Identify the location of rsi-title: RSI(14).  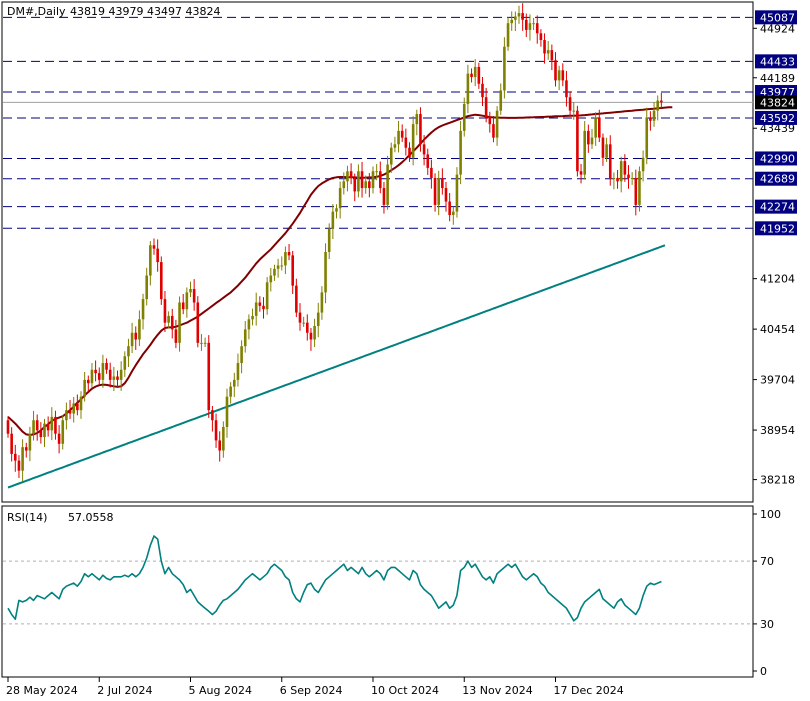
(27, 517).